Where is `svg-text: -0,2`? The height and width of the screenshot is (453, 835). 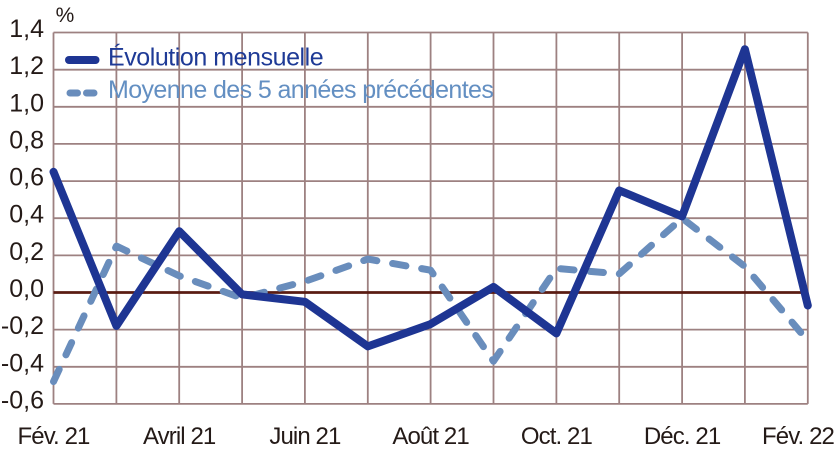
svg-text: -0,2 is located at coordinates (22, 326).